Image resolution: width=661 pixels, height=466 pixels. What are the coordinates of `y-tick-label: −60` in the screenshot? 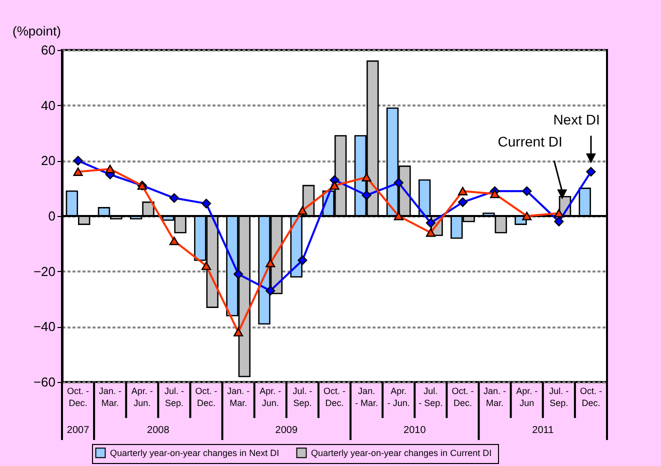 It's located at (44, 382).